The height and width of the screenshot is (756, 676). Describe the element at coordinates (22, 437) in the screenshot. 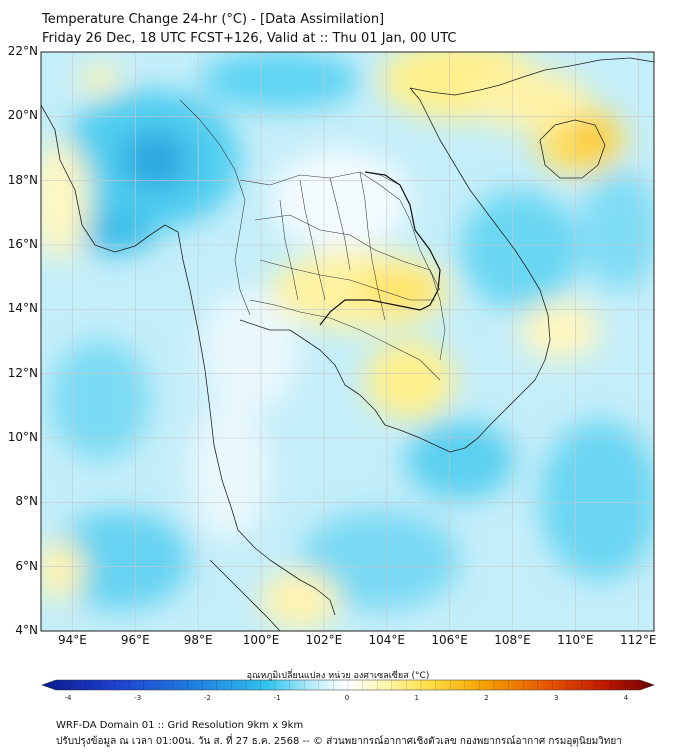

I see `lat-label: 10°N` at that location.